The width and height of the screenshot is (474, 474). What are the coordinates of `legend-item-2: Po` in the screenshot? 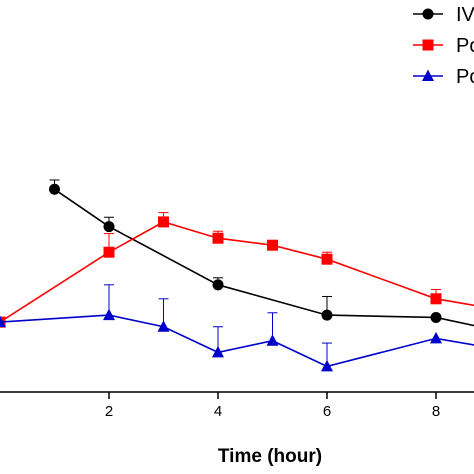 It's located at (443, 46).